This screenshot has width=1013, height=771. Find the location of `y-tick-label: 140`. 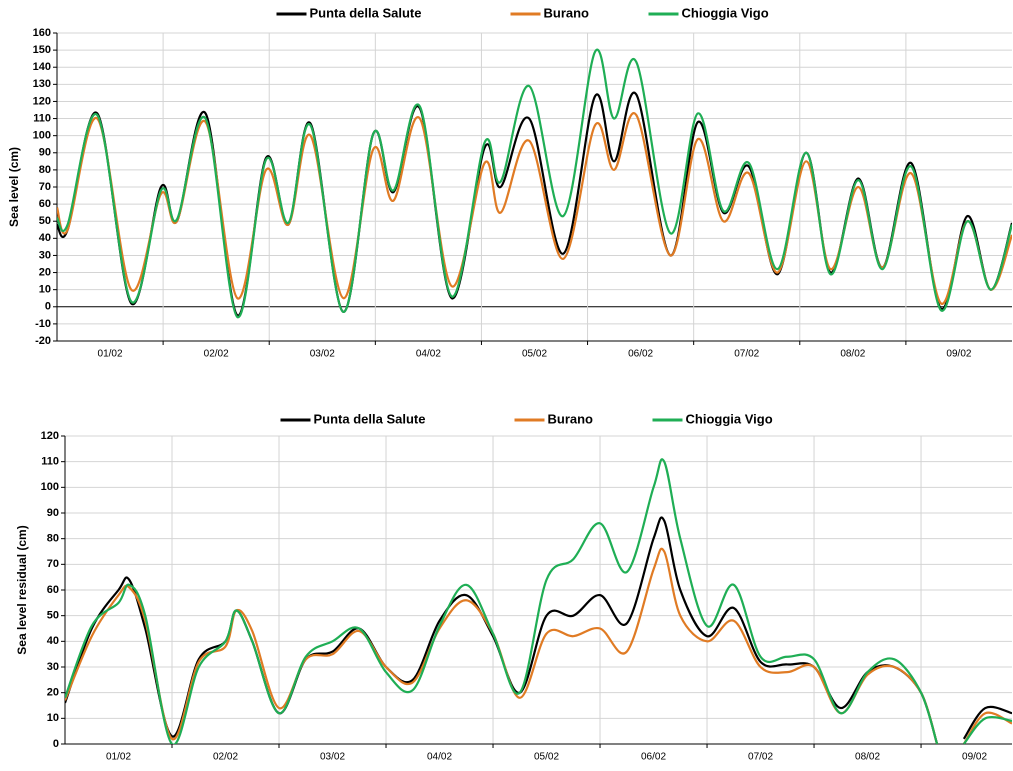

y-tick-label: 140 is located at coordinates (42, 67).